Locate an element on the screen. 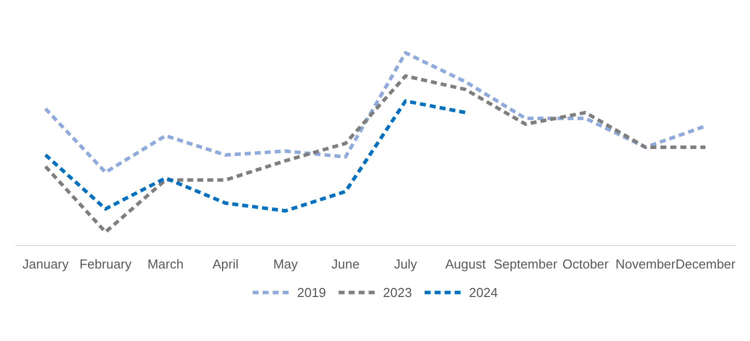  x-tick-label: November is located at coordinates (646, 264).